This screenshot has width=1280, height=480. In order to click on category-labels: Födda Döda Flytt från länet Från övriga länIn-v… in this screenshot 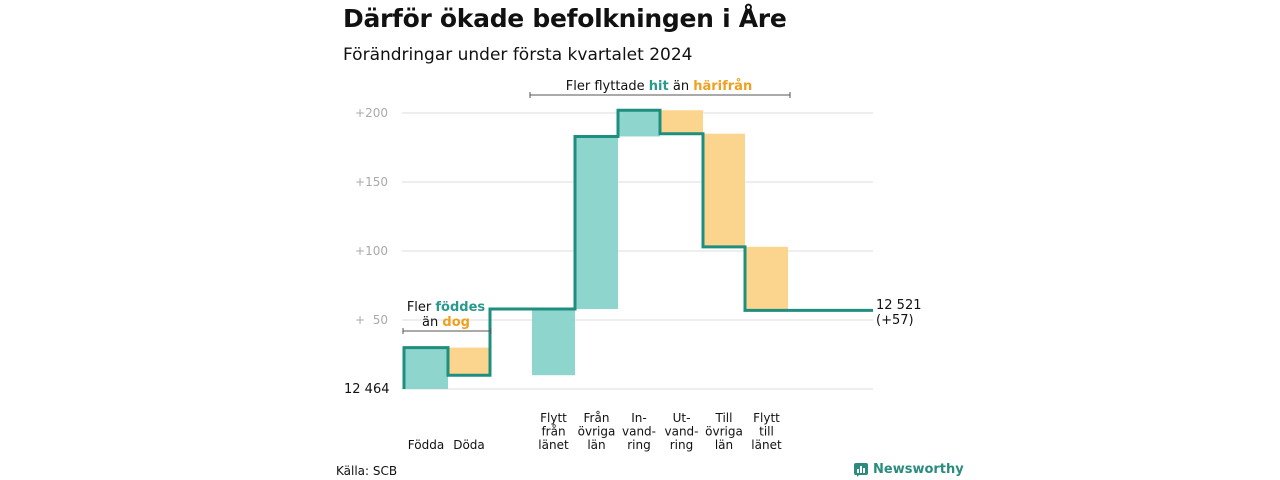, I will do `click(595, 431)`.